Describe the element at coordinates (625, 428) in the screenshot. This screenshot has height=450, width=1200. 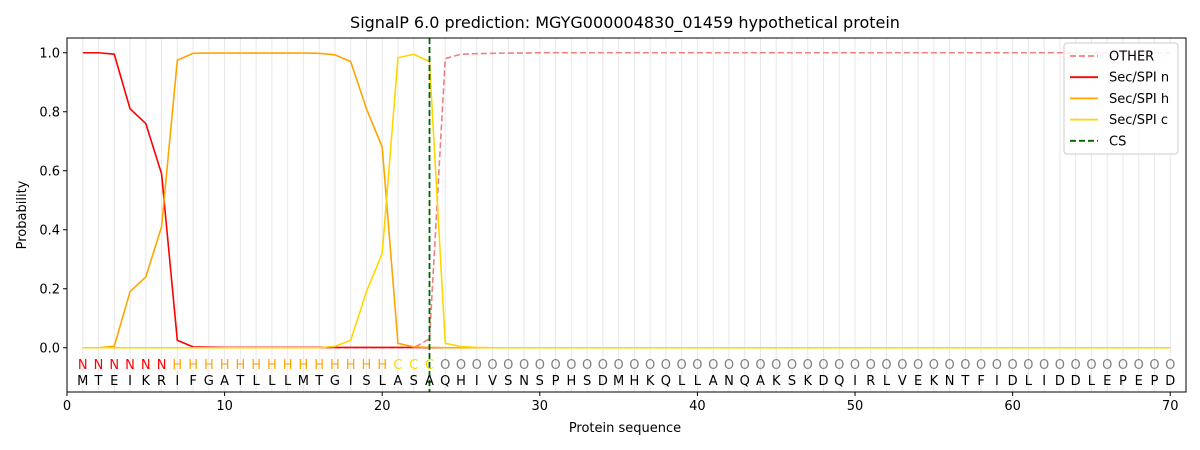
I see `x-axis-label: Protein sequence` at that location.